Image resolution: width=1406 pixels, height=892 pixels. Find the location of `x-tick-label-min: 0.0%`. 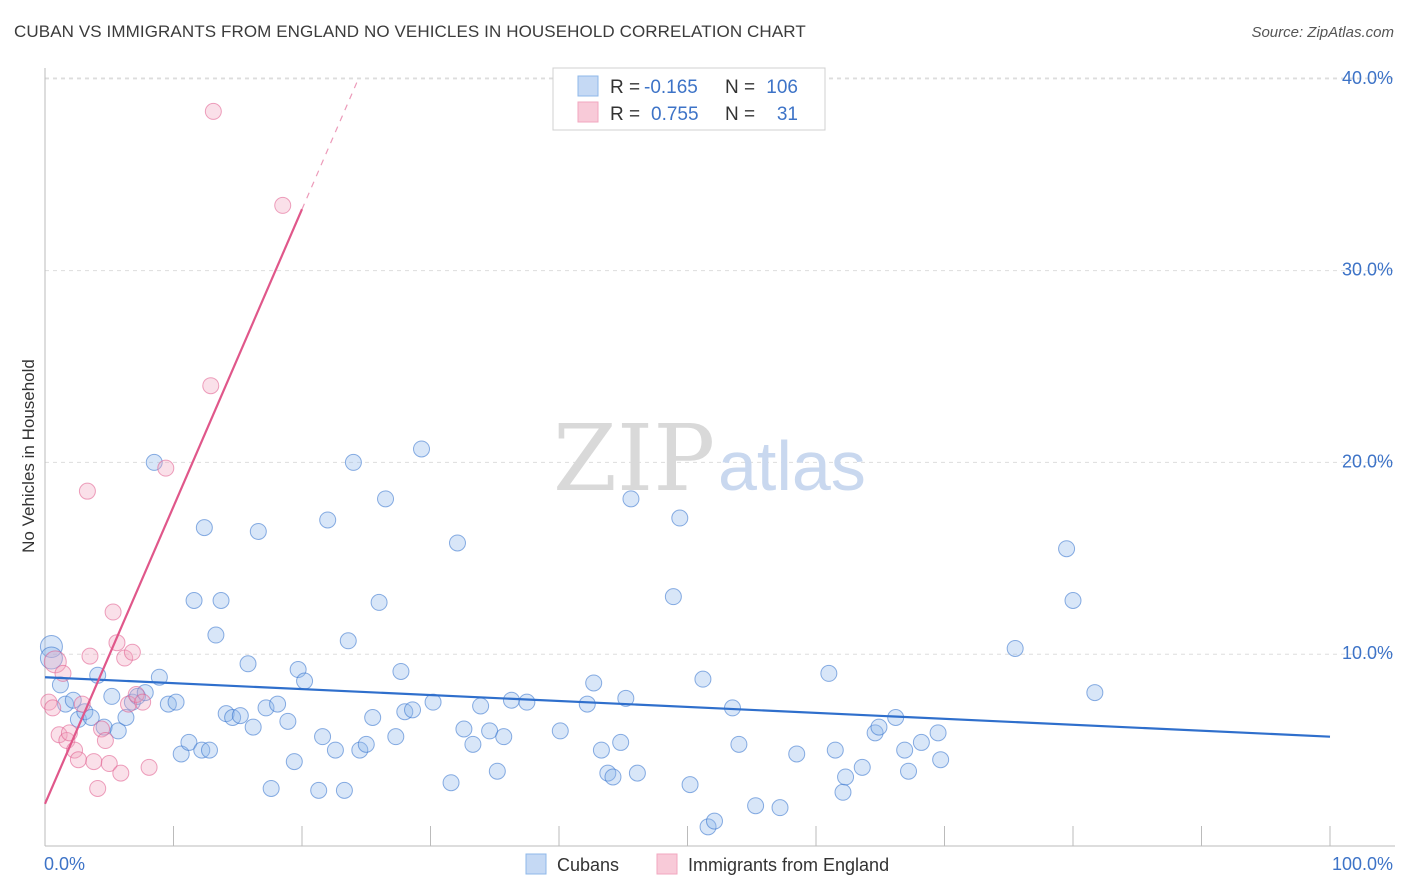

x-tick-label-min: 0.0% is located at coordinates (64, 864).